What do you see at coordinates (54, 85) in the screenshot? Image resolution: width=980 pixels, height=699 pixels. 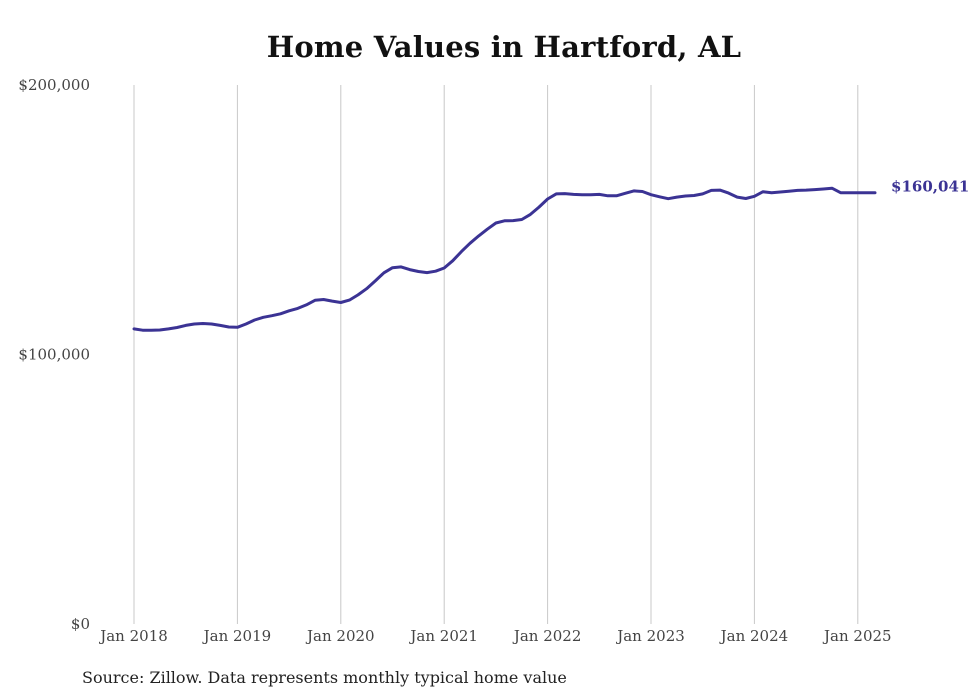 I see `y-tick-label: $200,000` at bounding box center [54, 85].